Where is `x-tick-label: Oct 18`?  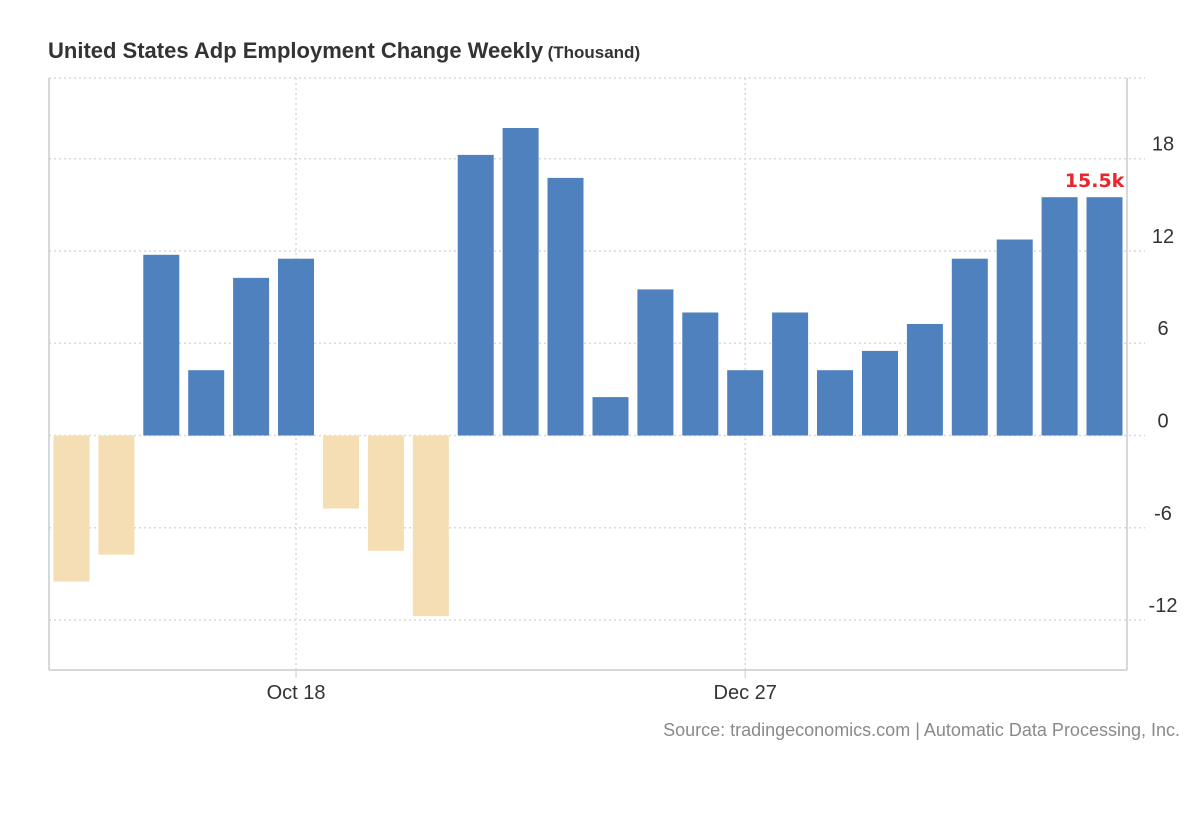
x-tick-label: Oct 18 is located at coordinates (296, 693).